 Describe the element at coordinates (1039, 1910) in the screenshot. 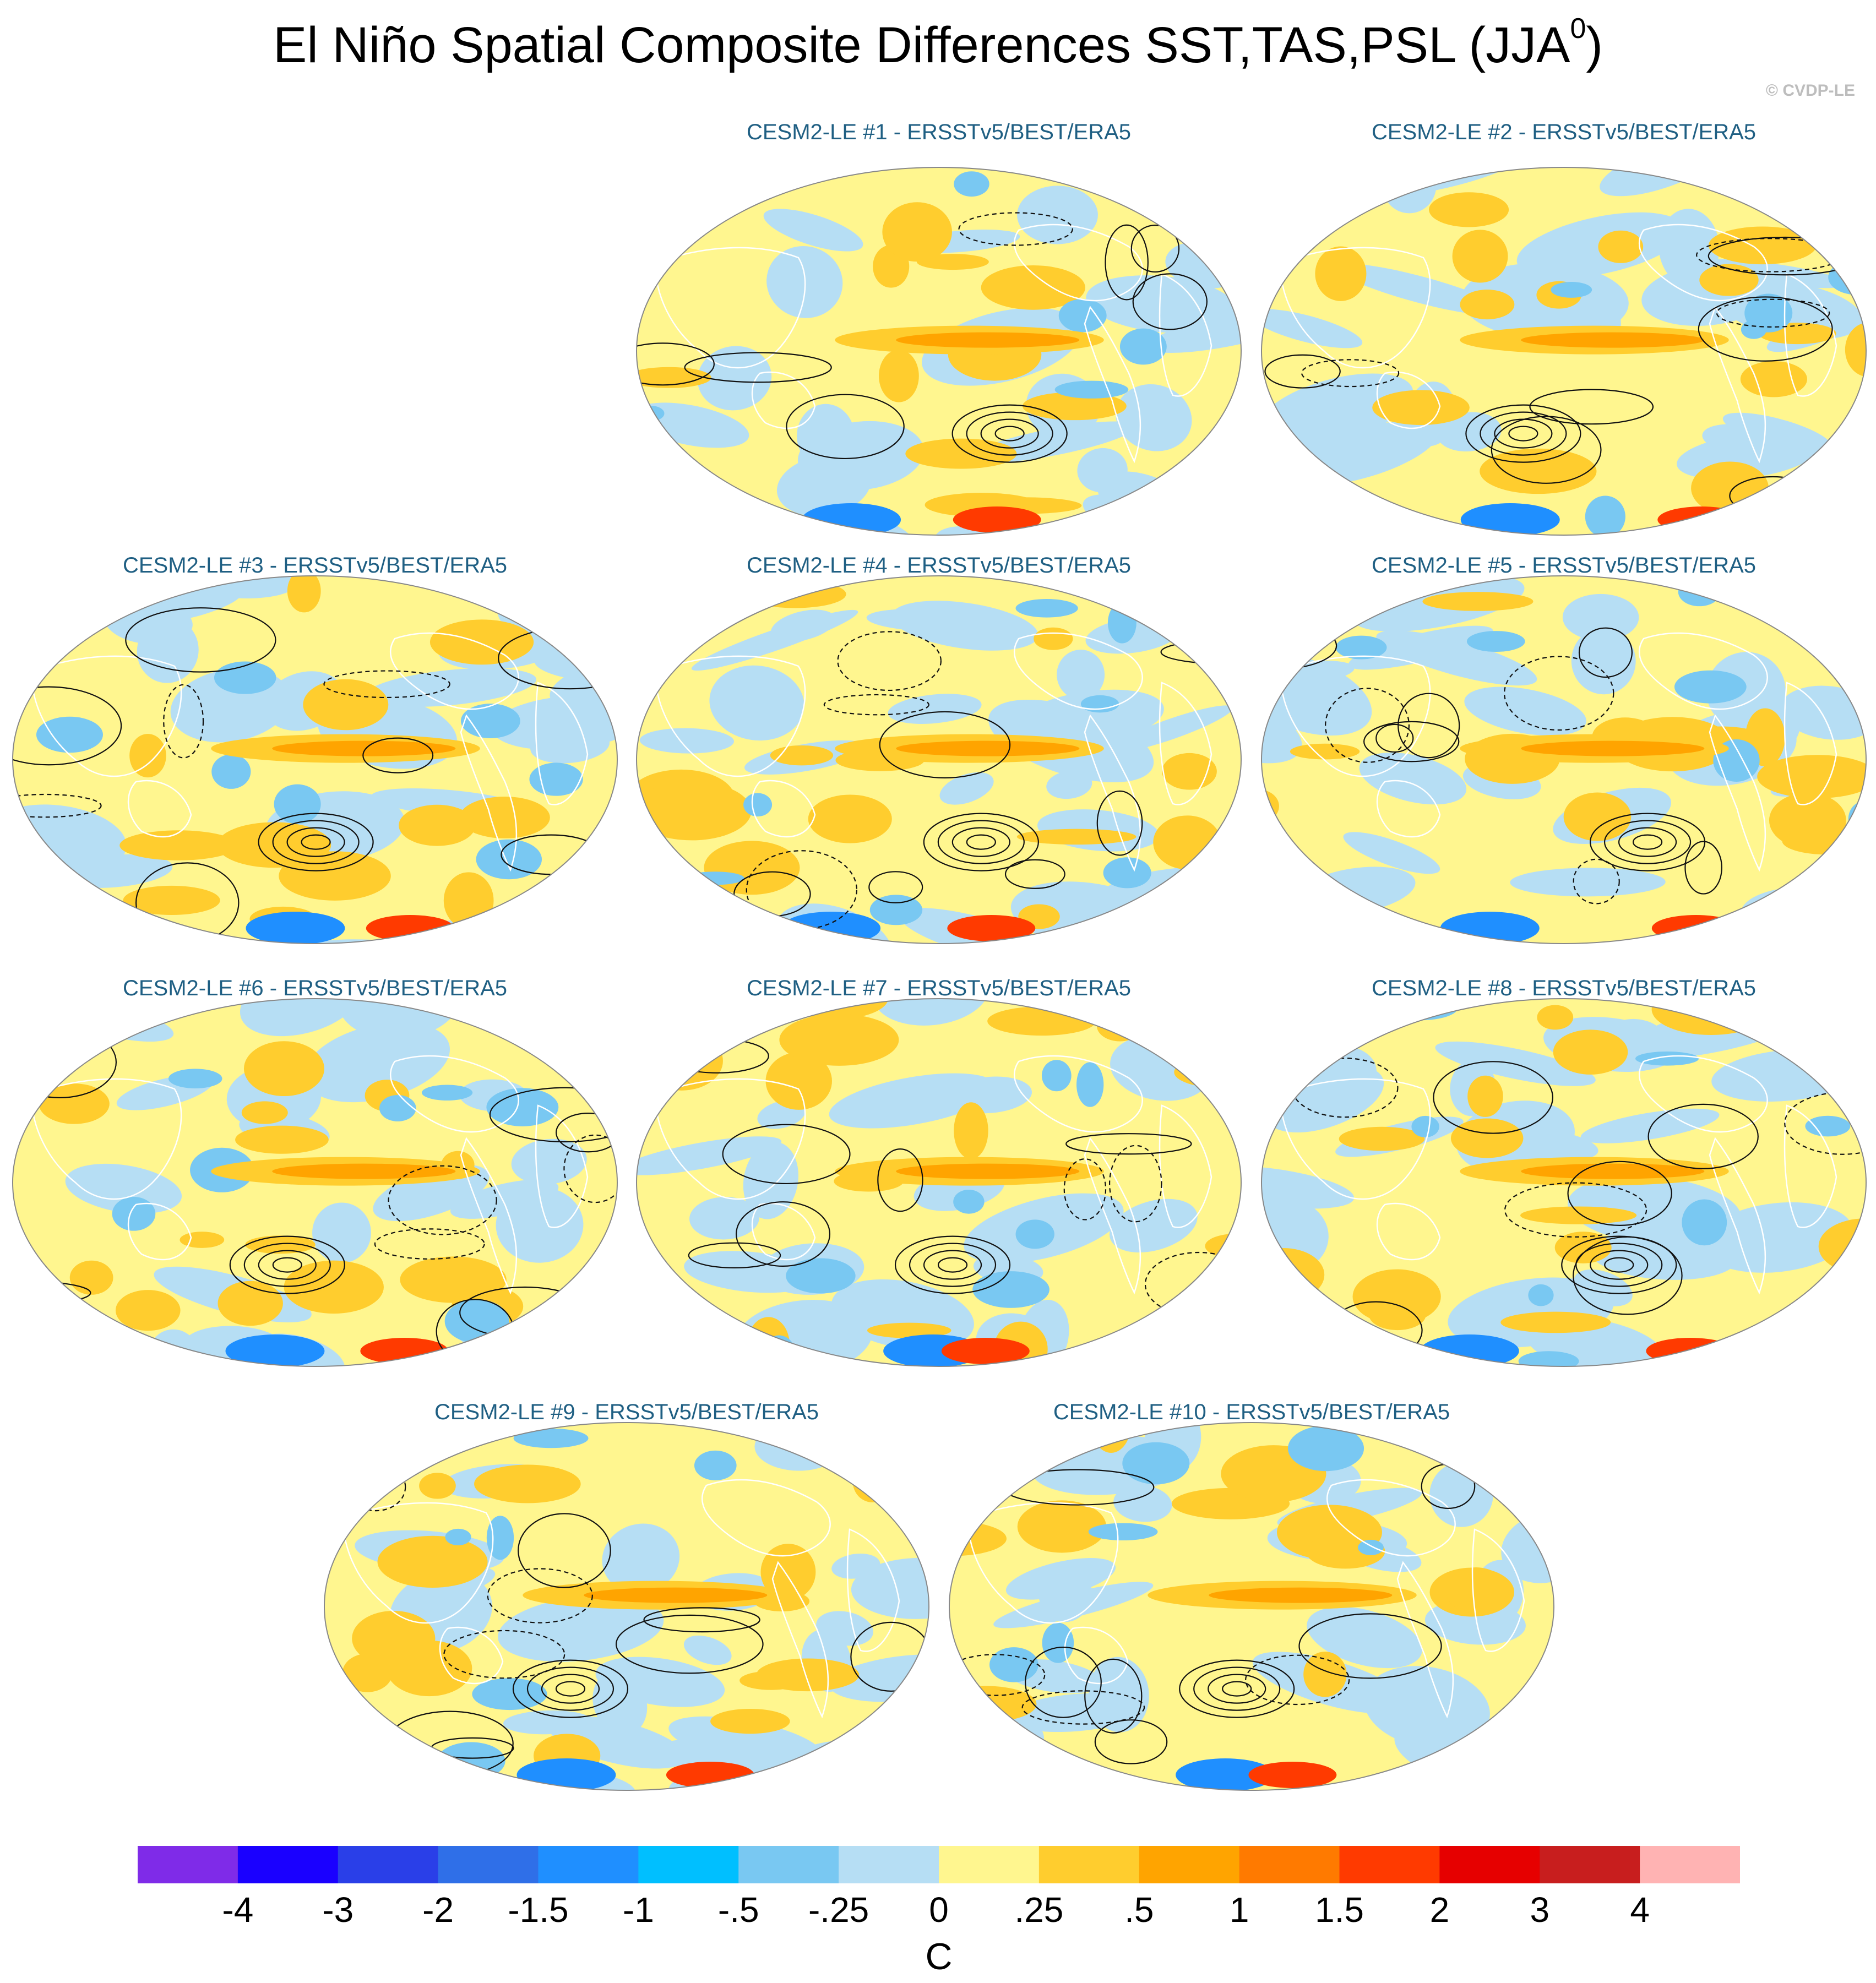

I see `colorbar-tick-label: .25` at that location.